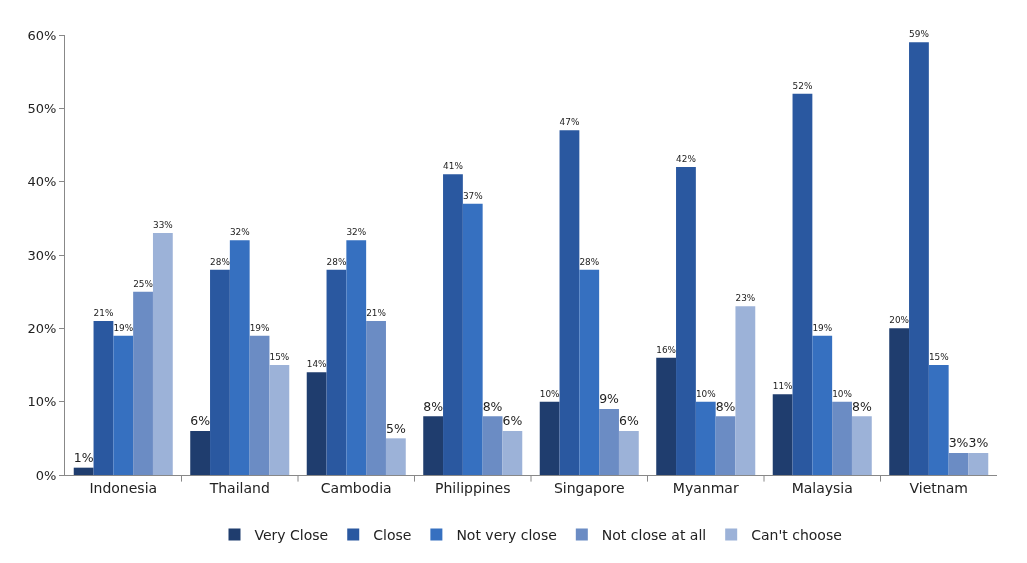  I want to click on data-label: 59%, so click(919, 34).